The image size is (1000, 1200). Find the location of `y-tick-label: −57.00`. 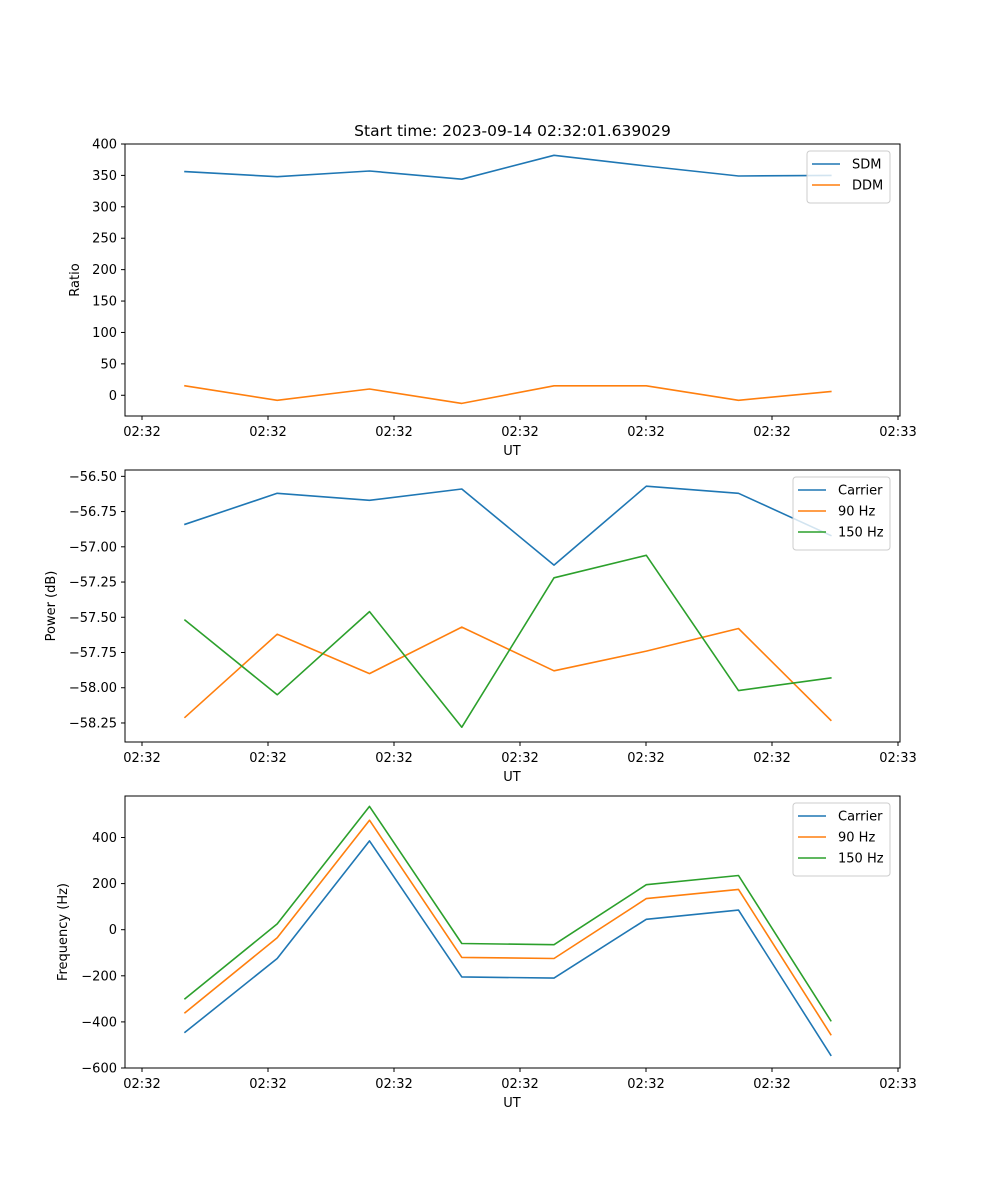

y-tick-label: −57.00 is located at coordinates (93, 547).